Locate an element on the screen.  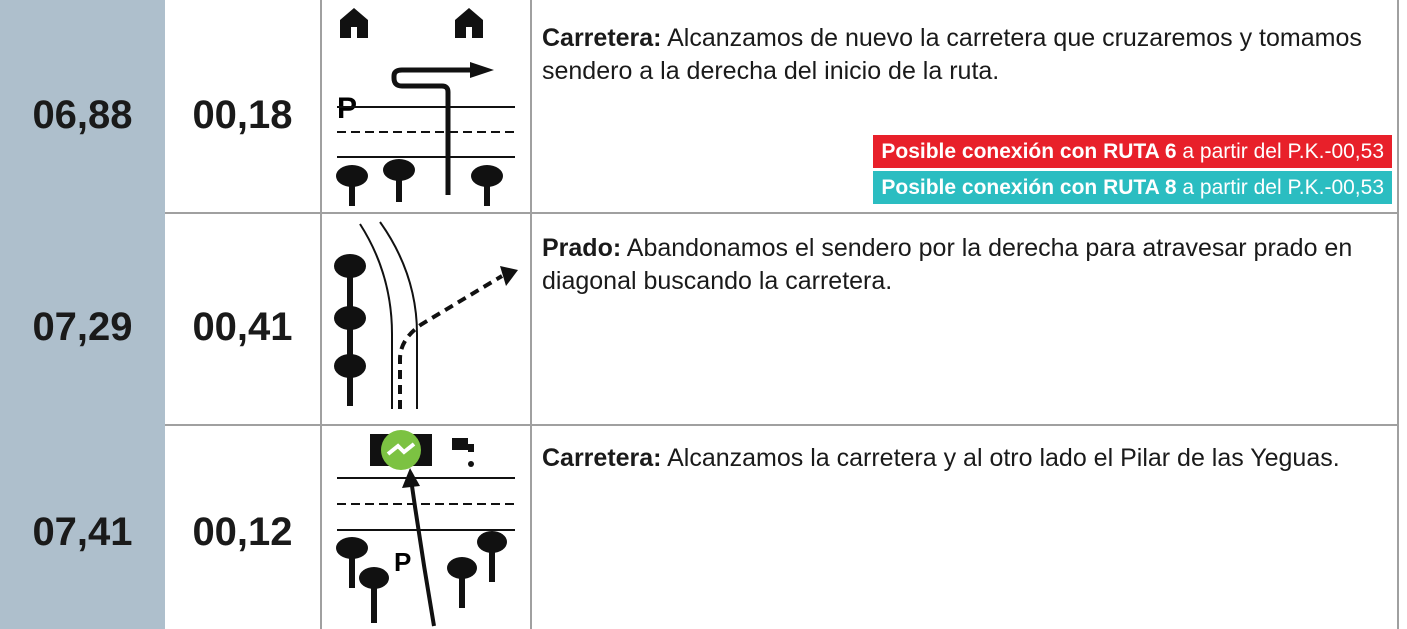
route-icon is located at coordinates (426, 315).